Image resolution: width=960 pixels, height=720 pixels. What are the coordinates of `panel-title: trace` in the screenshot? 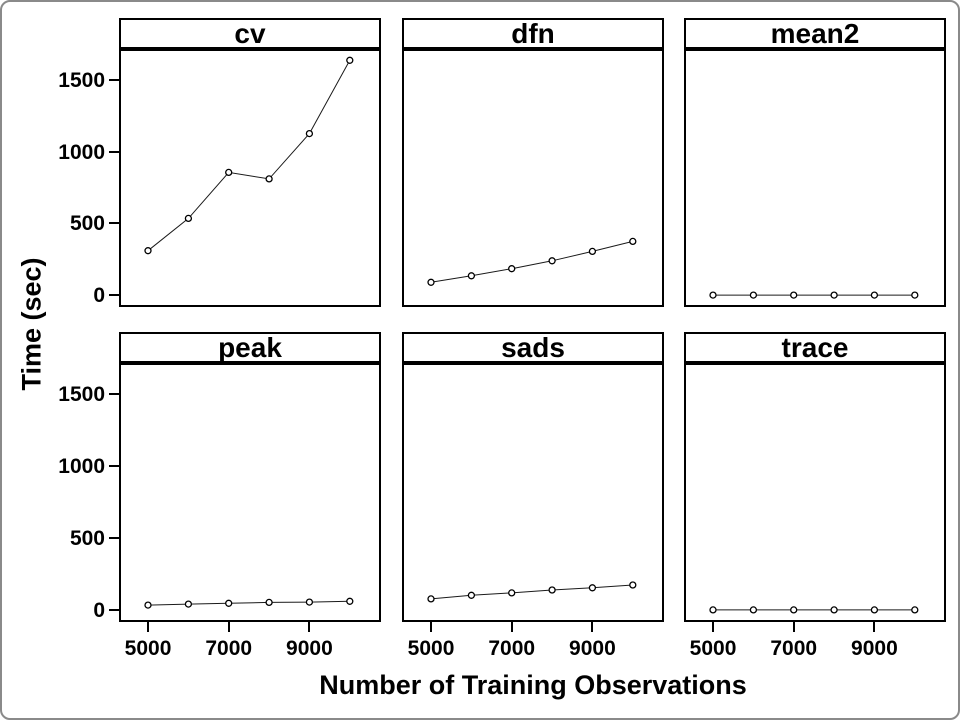 It's located at (815, 347).